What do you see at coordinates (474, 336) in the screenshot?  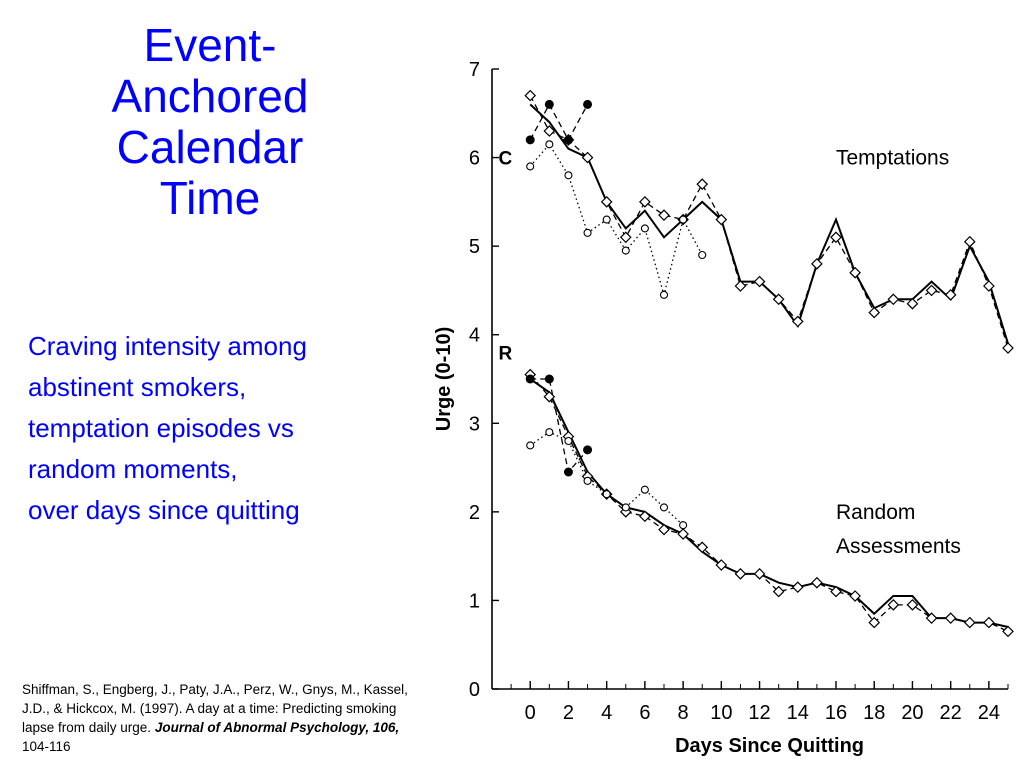 I see `y-tick-label: 4` at bounding box center [474, 336].